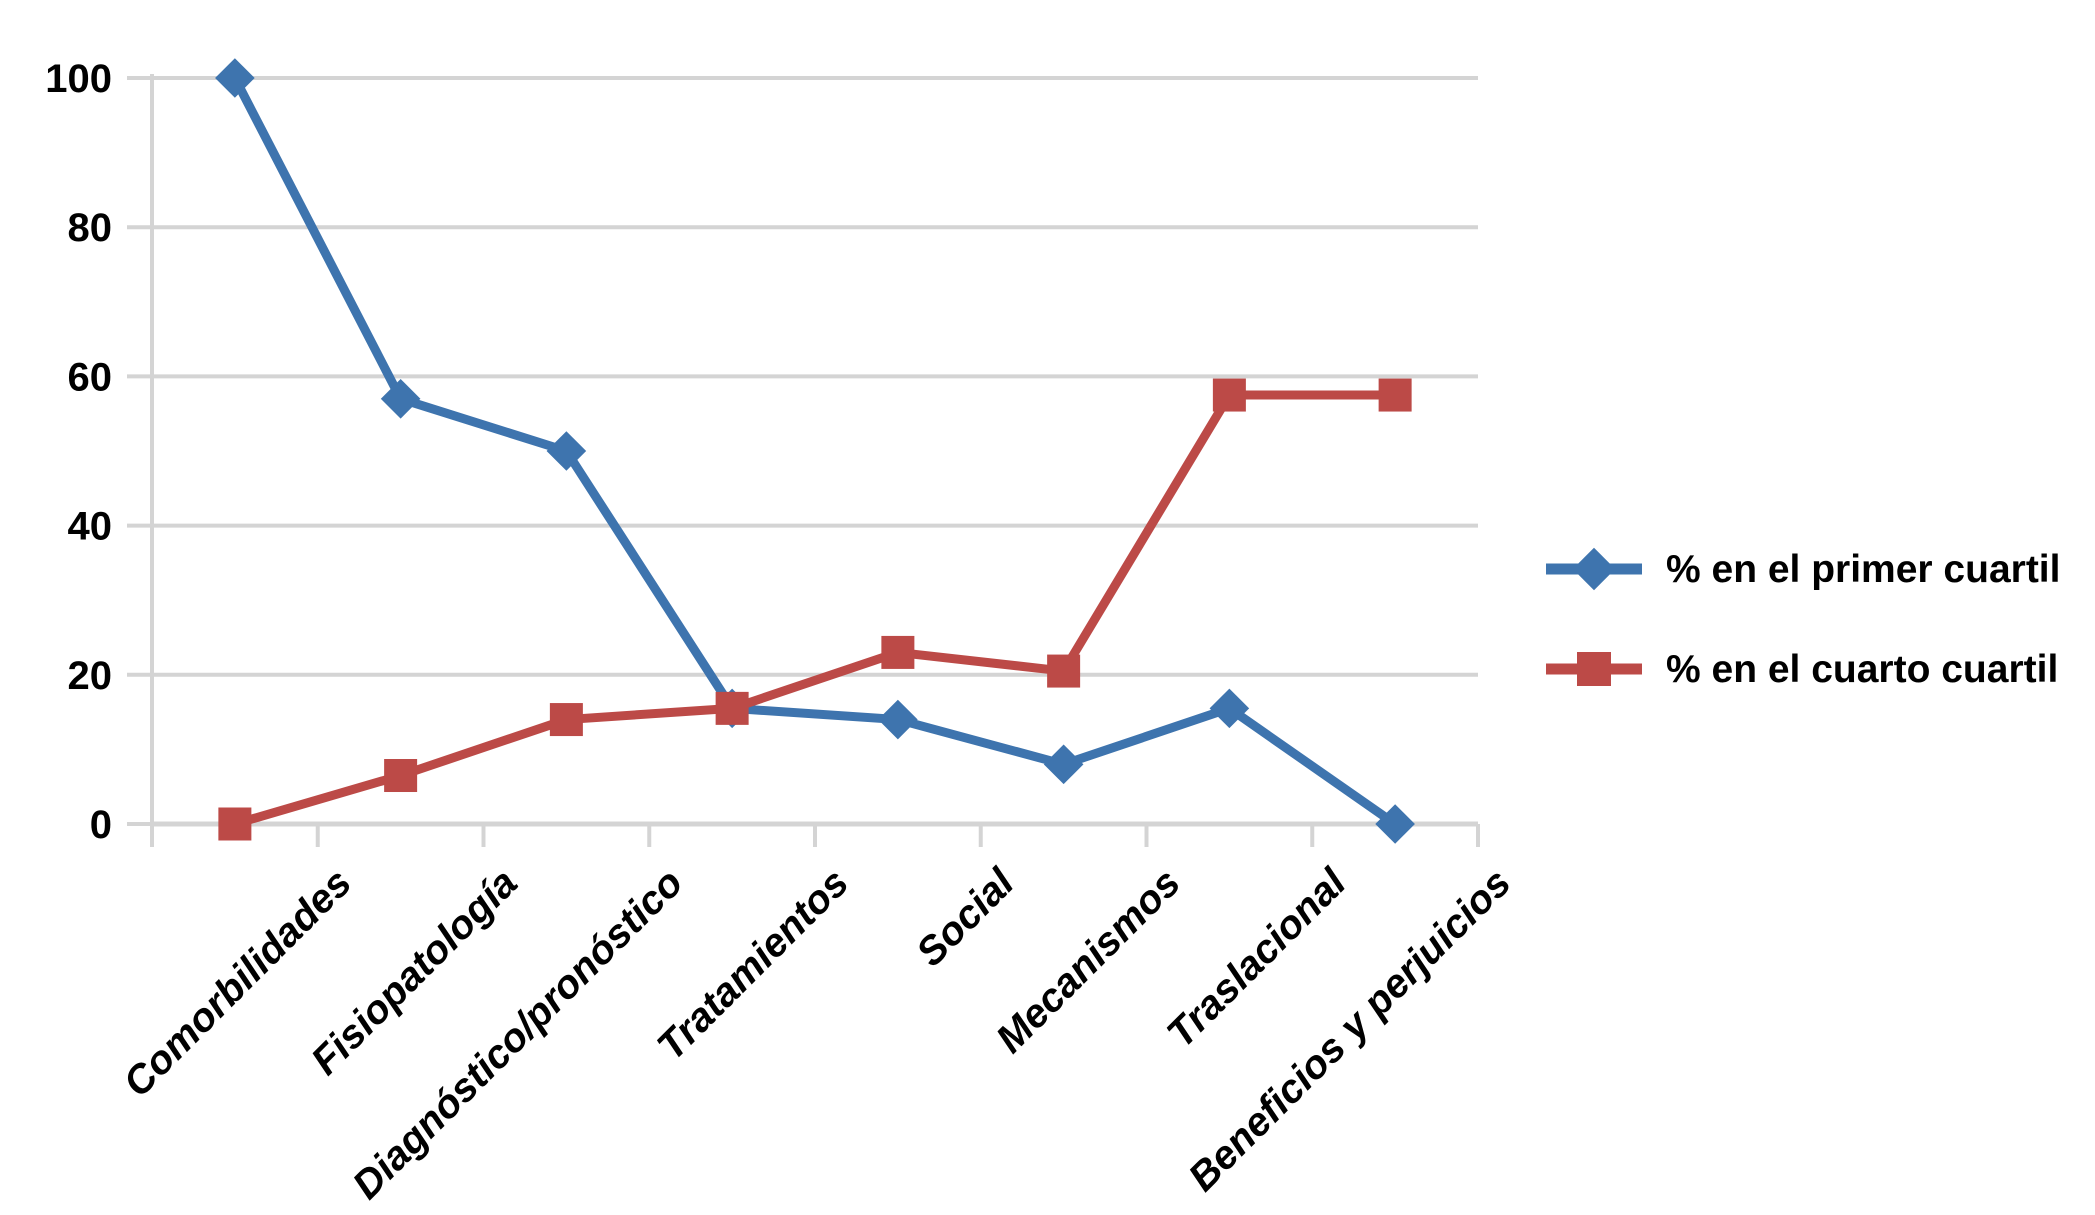  What do you see at coordinates (1594, 669) in the screenshot?
I see `legend-marker-square-icon` at bounding box center [1594, 669].